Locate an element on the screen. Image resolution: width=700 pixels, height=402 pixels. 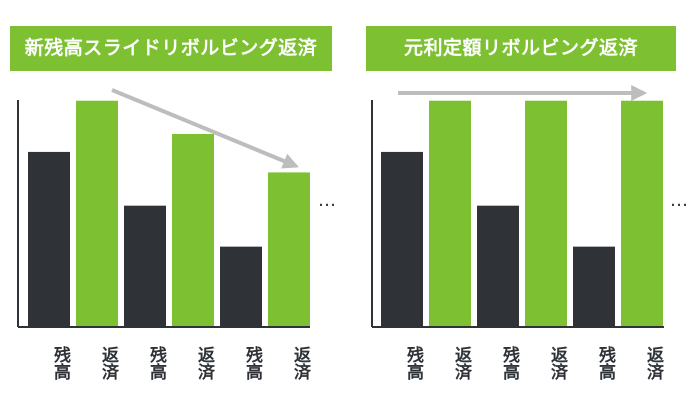
trend-arrow-left is located at coordinates (205, 128).